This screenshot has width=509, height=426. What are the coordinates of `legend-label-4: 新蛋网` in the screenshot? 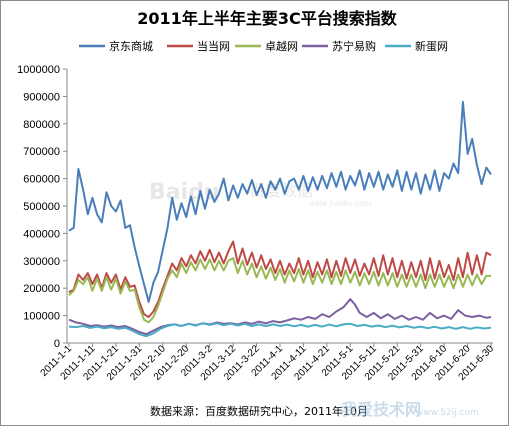 It's located at (431, 46).